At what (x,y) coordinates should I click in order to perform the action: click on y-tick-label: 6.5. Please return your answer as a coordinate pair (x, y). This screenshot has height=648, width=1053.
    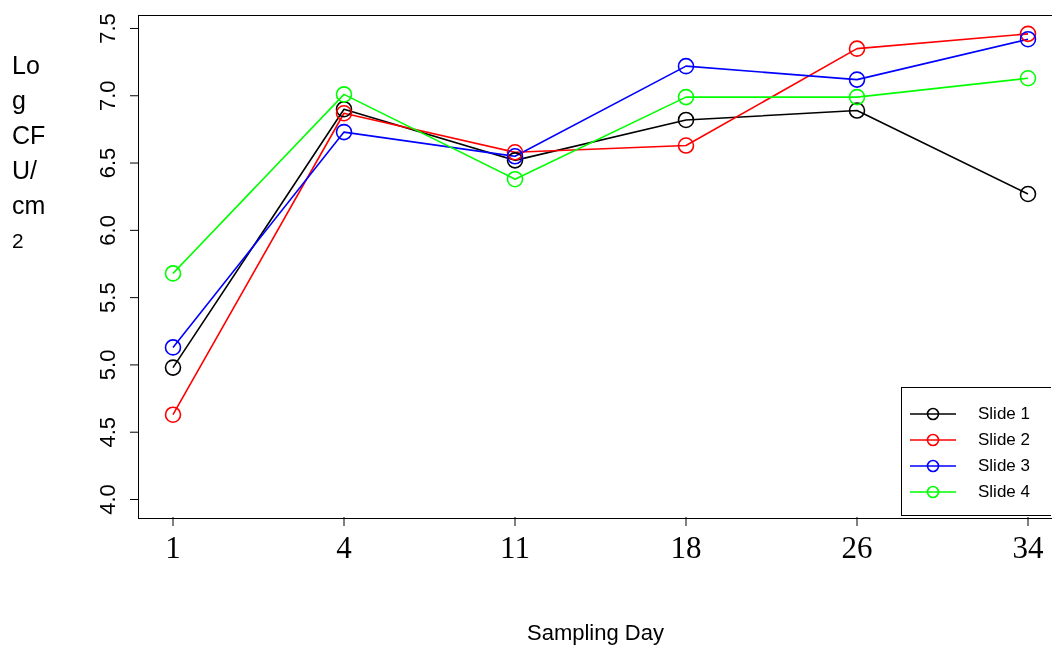
    Looking at the image, I should click on (108, 163).